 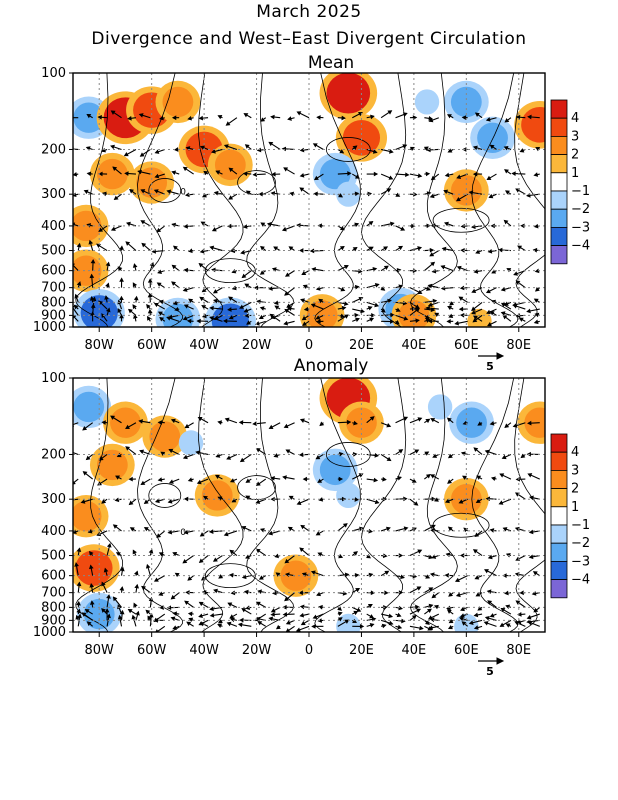 What do you see at coordinates (100, 650) in the screenshot?
I see `x-tick-label: 80W` at bounding box center [100, 650].